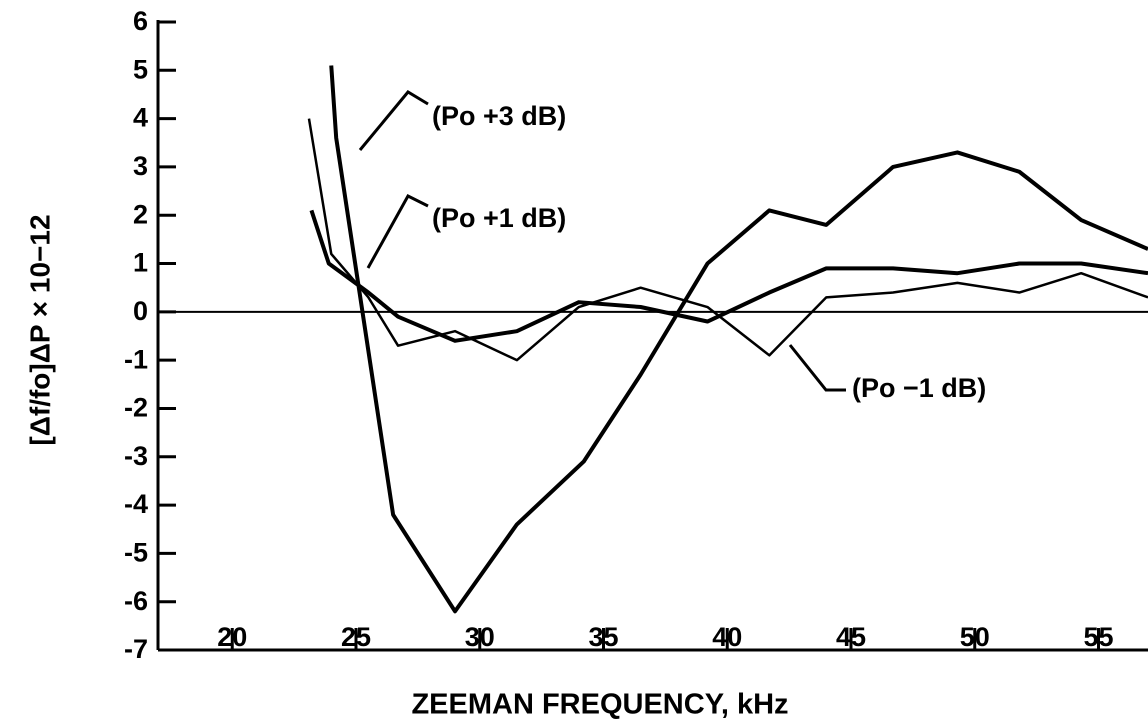 This screenshot has width=1148, height=726. What do you see at coordinates (232, 637) in the screenshot?
I see `x-tick-label: 20` at bounding box center [232, 637].